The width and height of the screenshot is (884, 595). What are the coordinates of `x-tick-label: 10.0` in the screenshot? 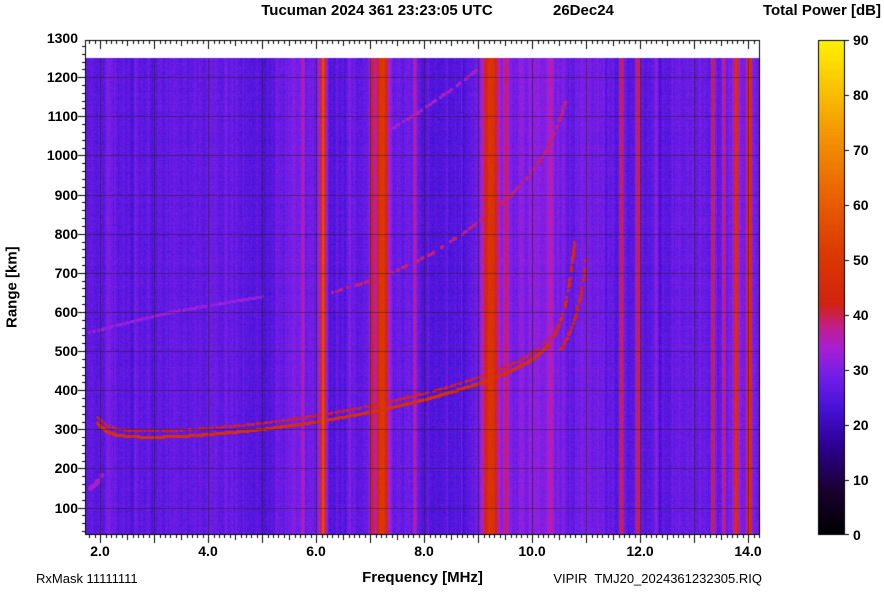 It's located at (532, 551).